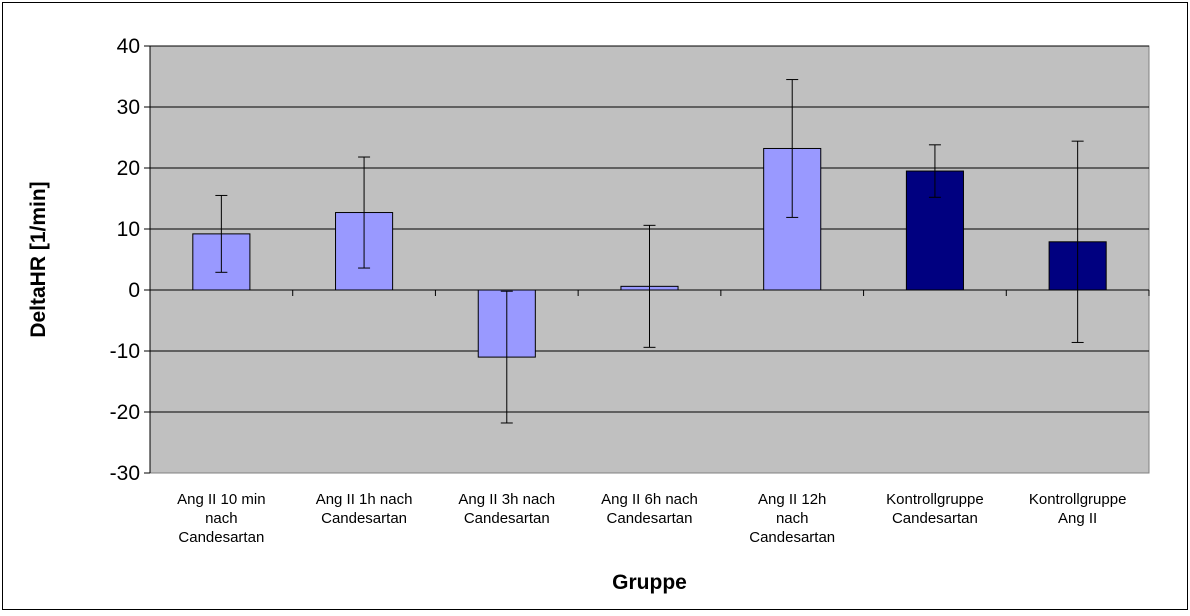  Describe the element at coordinates (128, 168) in the screenshot. I see `y-tick-label: 20` at that location.